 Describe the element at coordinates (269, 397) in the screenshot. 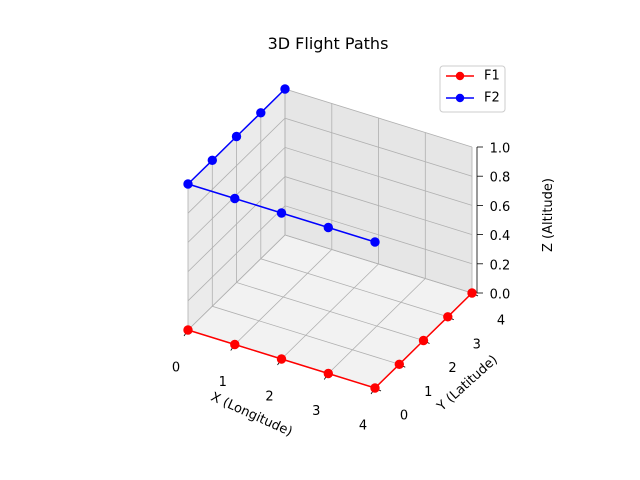

I see `x-tick-label: 2` at that location.